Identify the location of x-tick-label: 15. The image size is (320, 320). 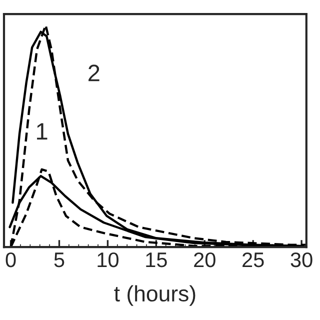
(156, 260).